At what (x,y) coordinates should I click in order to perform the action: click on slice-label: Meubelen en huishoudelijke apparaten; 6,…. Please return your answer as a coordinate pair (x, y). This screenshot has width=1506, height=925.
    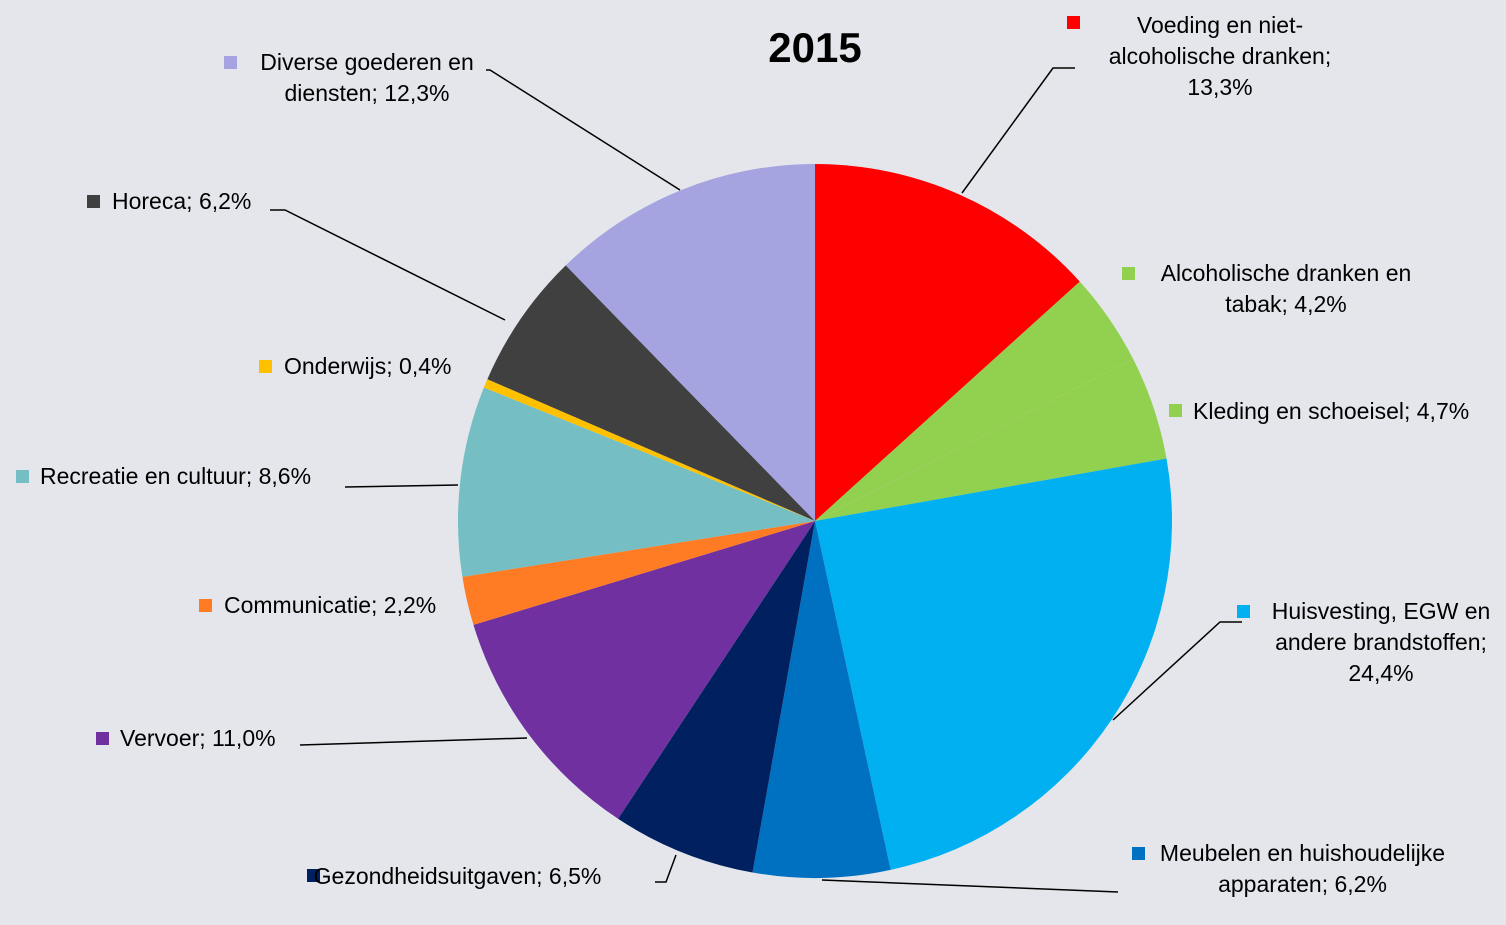
    Looking at the image, I should click on (1302, 869).